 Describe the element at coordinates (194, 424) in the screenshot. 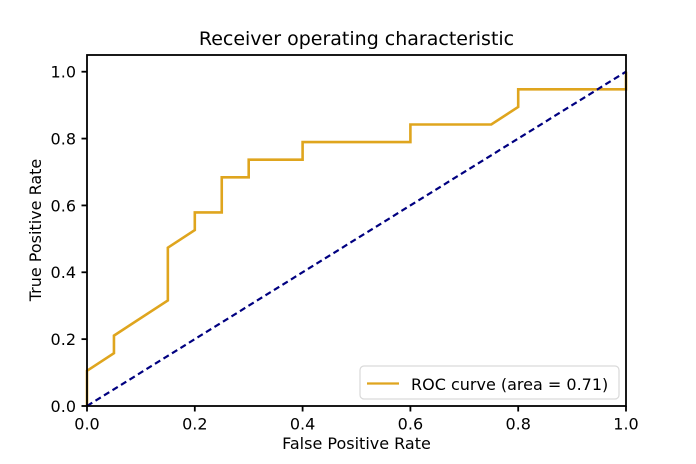

I see `x-tick-label: 0.2` at that location.